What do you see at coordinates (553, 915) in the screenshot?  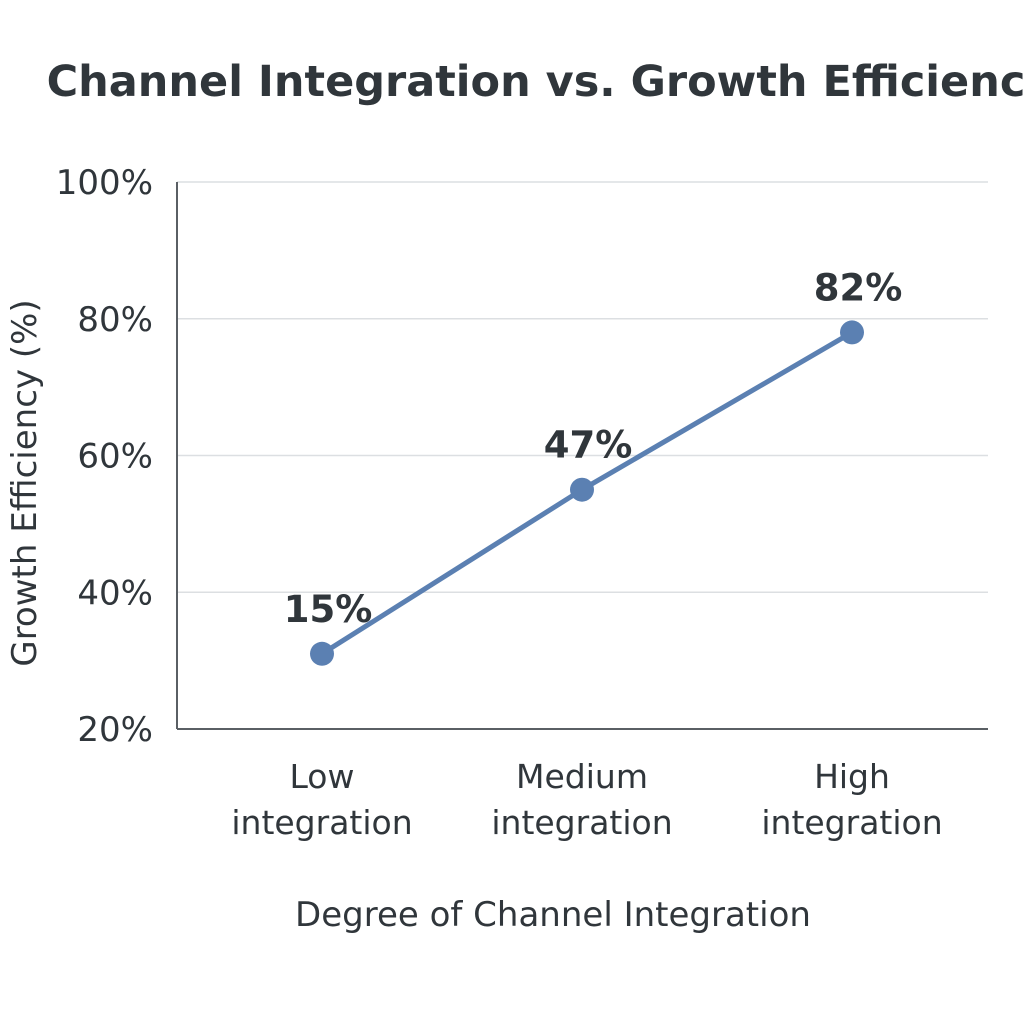 I see `x-axis-label: Degree of Channel Integration` at bounding box center [553, 915].